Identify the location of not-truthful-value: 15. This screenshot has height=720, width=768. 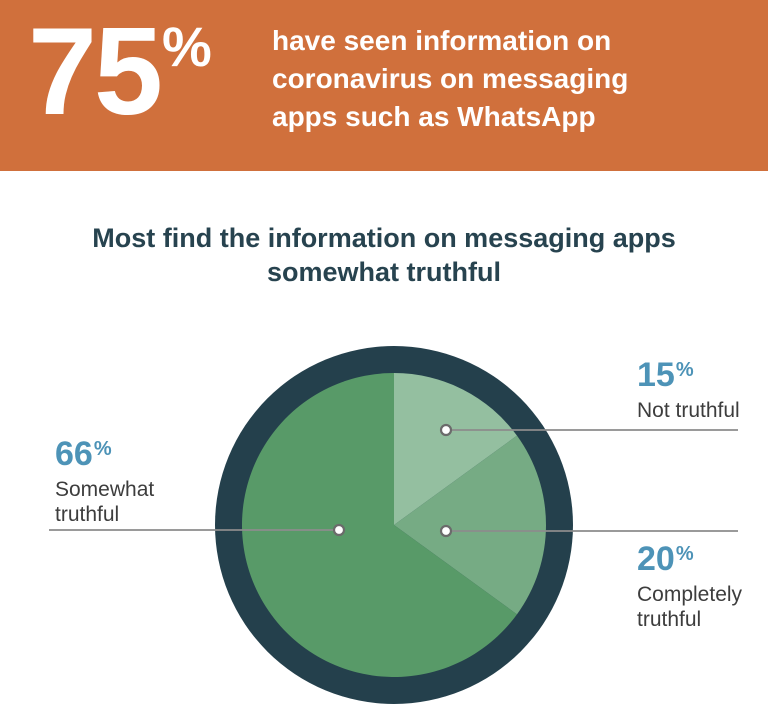
(656, 375).